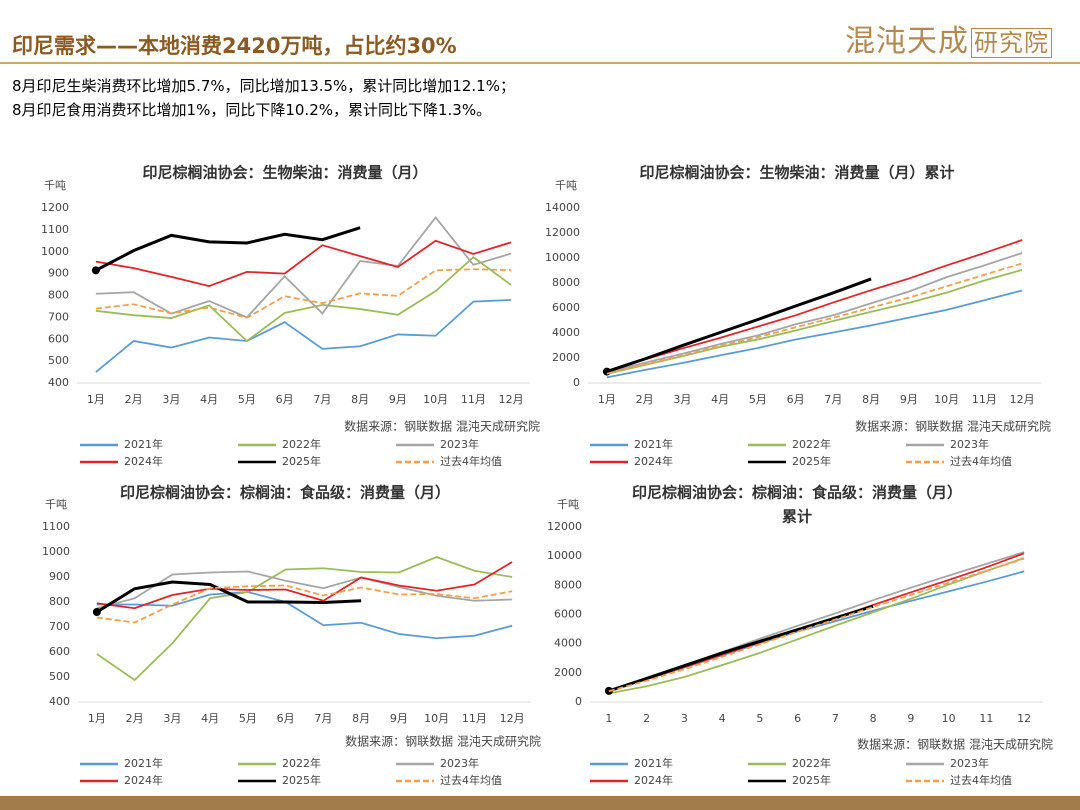  What do you see at coordinates (1011, 43) in the screenshot?
I see `logo-sub: 研究院` at bounding box center [1011, 43].